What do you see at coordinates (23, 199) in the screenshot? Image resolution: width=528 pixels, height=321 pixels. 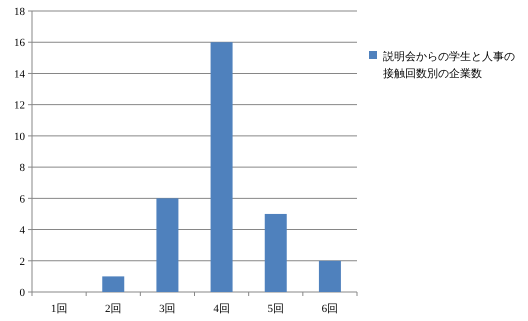 I see `y-tick-label: 6` at bounding box center [23, 199].